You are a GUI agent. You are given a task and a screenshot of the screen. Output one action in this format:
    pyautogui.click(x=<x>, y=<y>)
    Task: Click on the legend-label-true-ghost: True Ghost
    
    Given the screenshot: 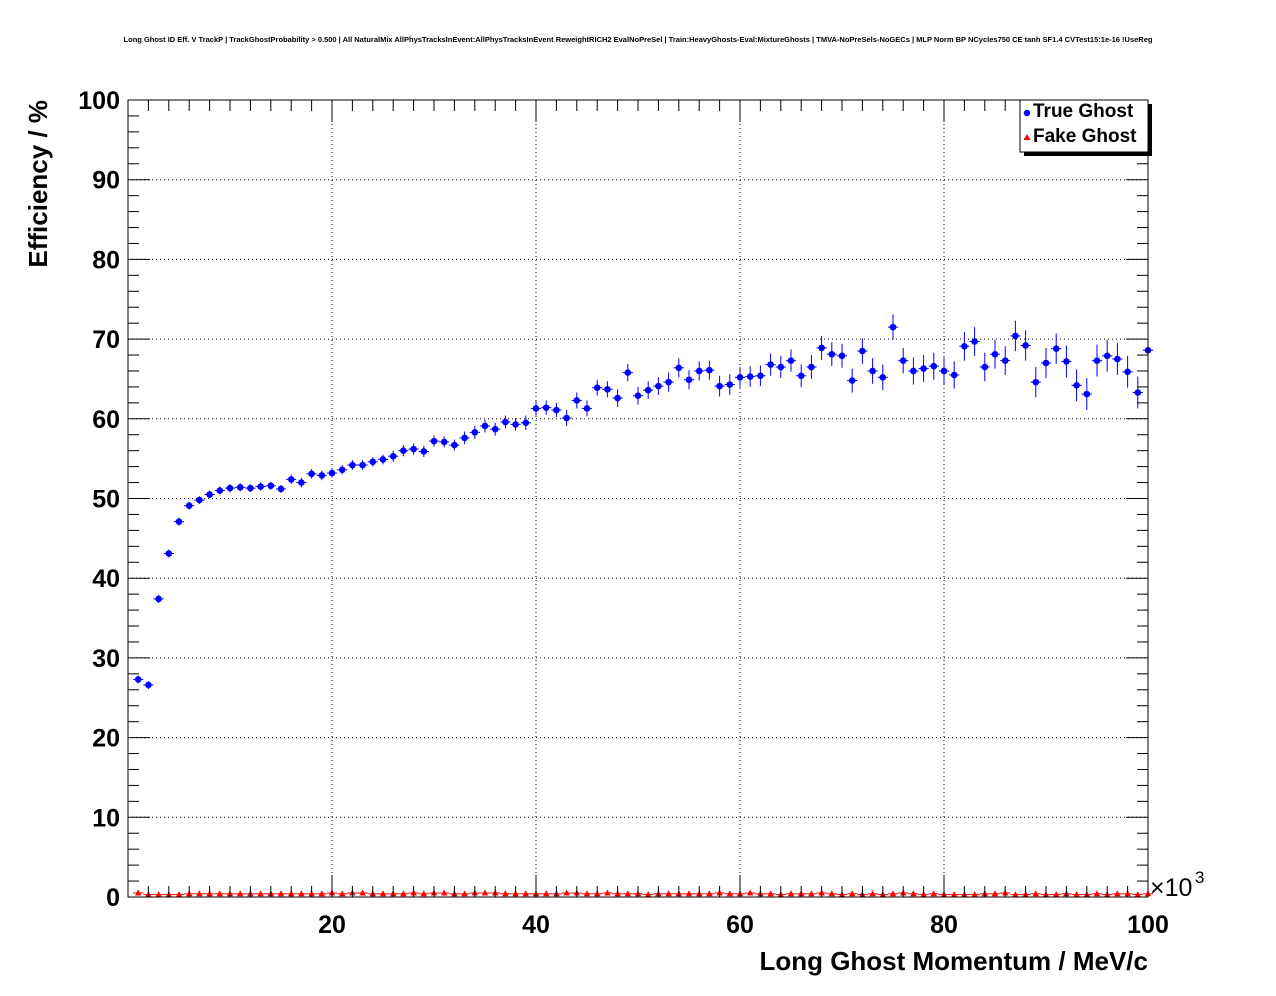 What is the action you would take?
    pyautogui.click(x=1083, y=111)
    